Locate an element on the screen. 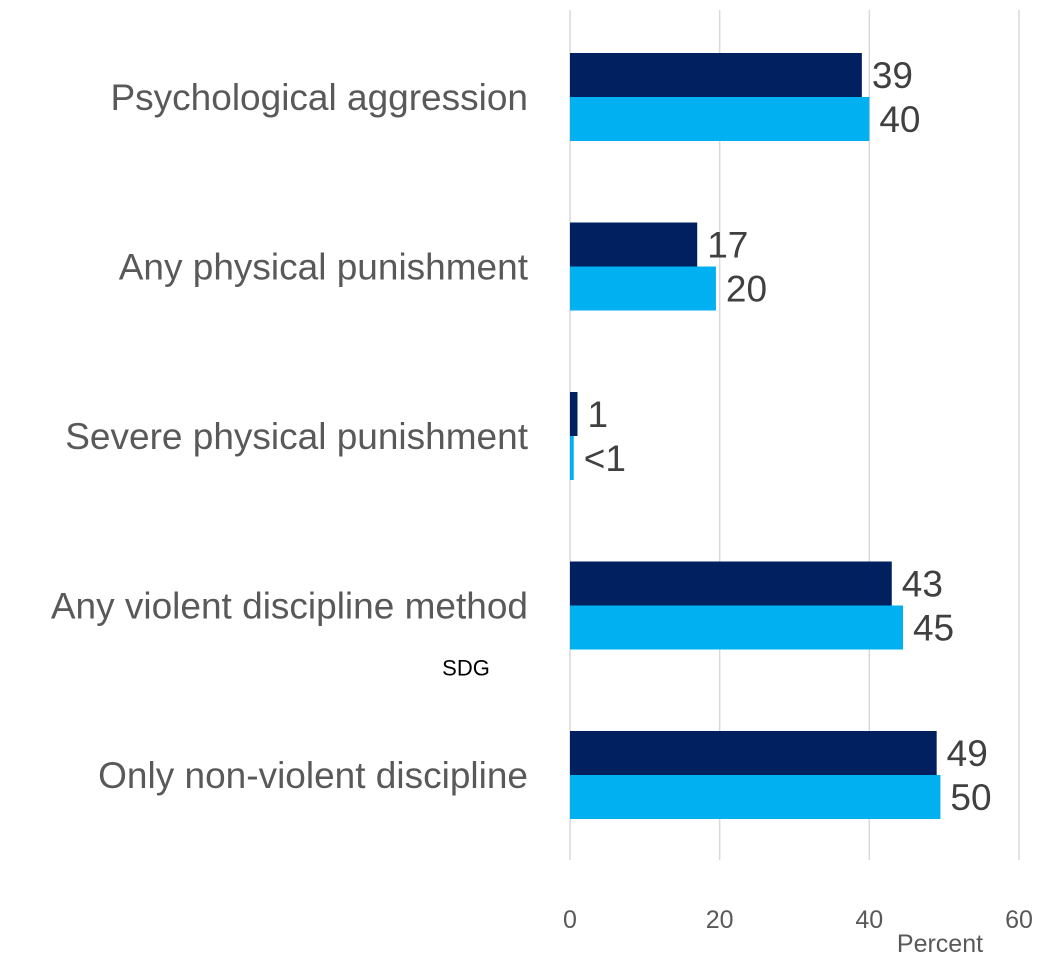  x-tick-label: 60 is located at coordinates (1019, 920).